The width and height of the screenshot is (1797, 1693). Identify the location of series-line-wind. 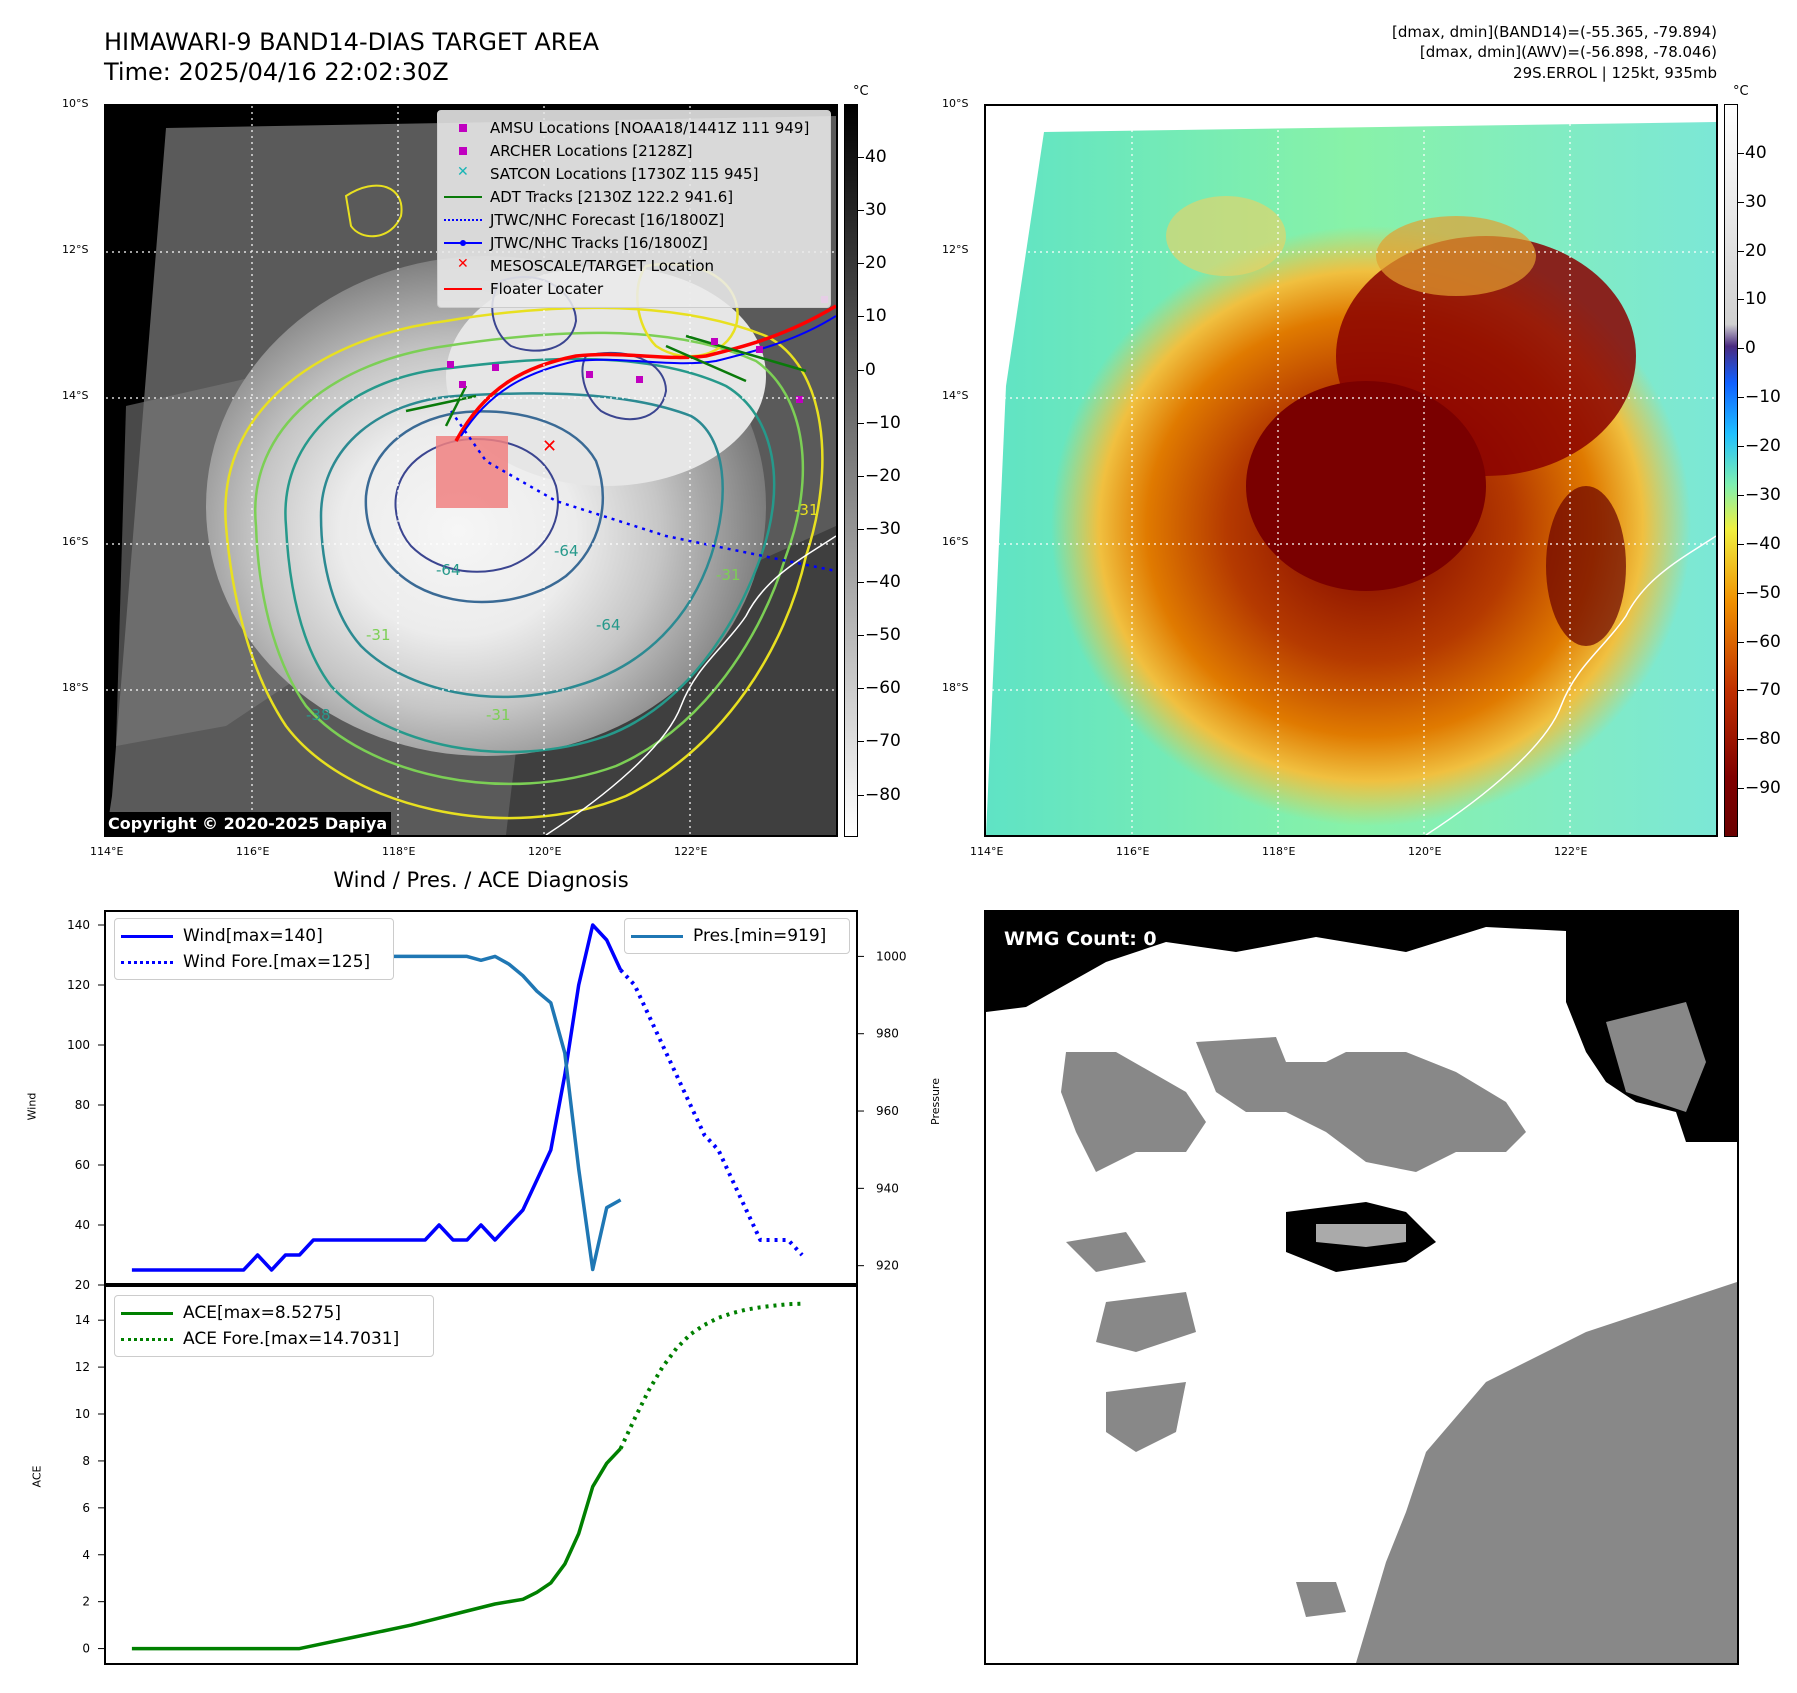
(377, 1097).